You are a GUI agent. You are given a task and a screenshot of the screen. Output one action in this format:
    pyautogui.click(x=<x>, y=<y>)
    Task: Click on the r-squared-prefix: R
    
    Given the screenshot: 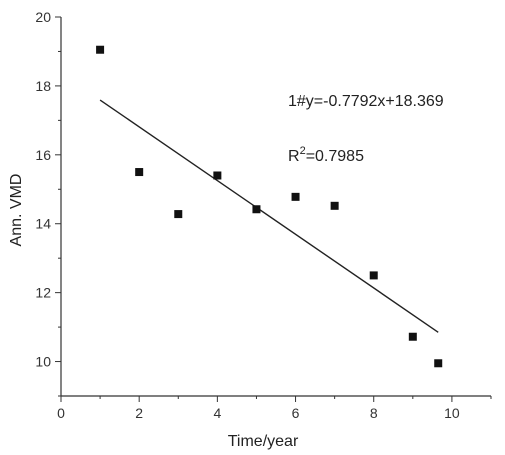 What is the action you would take?
    pyautogui.click(x=294, y=156)
    